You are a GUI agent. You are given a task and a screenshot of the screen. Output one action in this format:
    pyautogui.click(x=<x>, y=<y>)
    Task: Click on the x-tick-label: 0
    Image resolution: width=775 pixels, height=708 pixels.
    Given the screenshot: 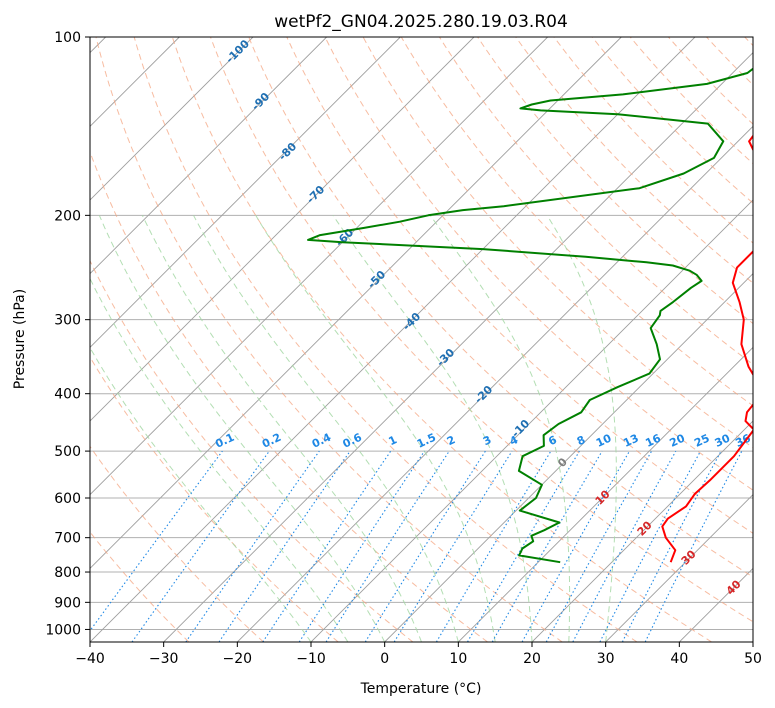 What is the action you would take?
    pyautogui.click(x=384, y=659)
    